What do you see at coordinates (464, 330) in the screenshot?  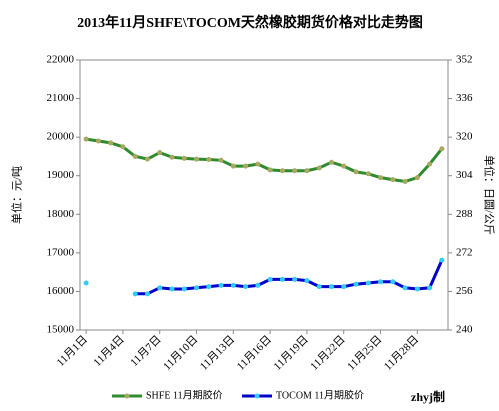 I see `y2-tick-label: 240` at bounding box center [464, 330].